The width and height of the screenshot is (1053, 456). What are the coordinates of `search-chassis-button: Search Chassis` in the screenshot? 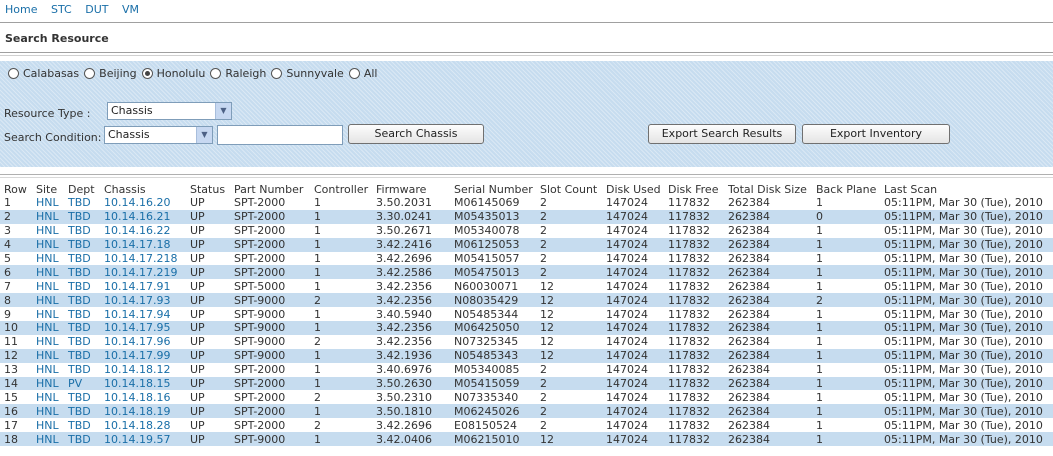 It's located at (416, 134).